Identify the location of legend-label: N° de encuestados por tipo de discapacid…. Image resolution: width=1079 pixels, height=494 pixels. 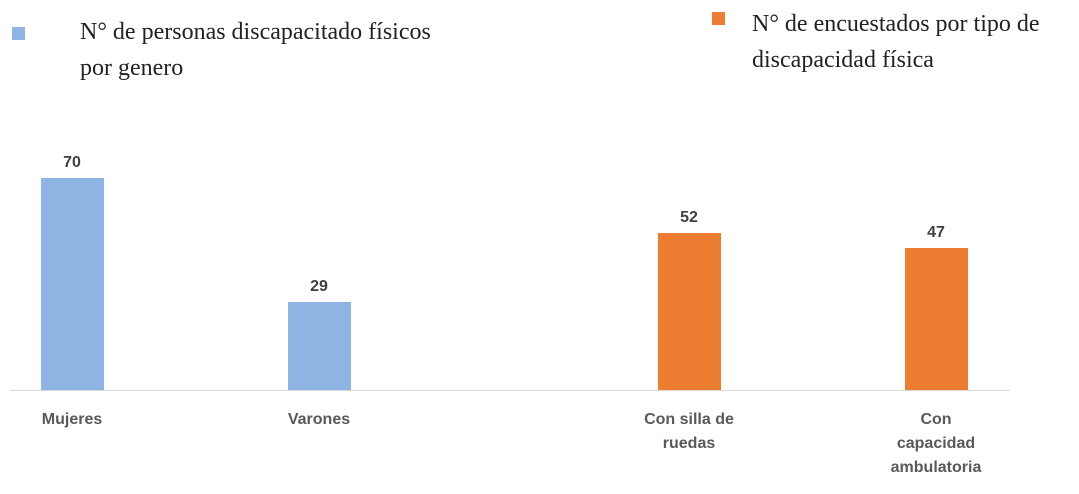
(896, 42).